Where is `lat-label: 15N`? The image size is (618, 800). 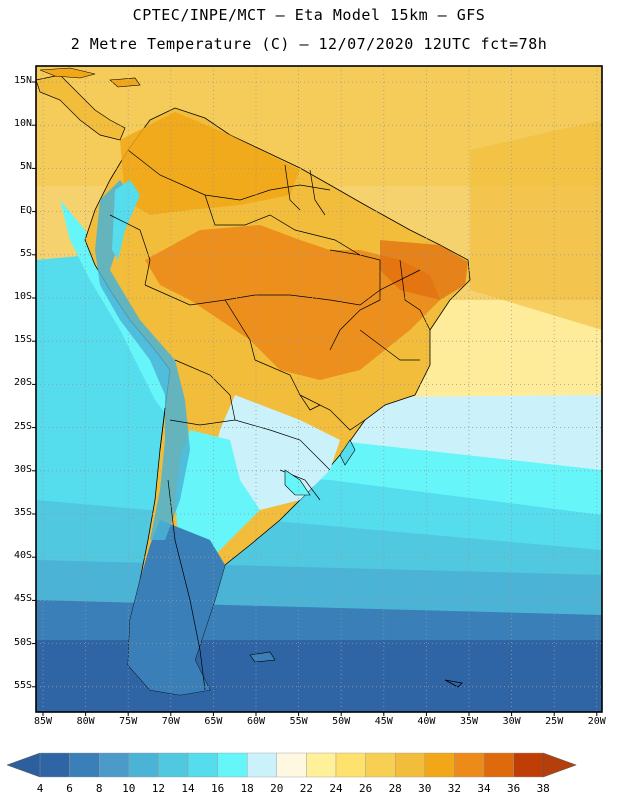
lat-label: 15N is located at coordinates (22, 80).